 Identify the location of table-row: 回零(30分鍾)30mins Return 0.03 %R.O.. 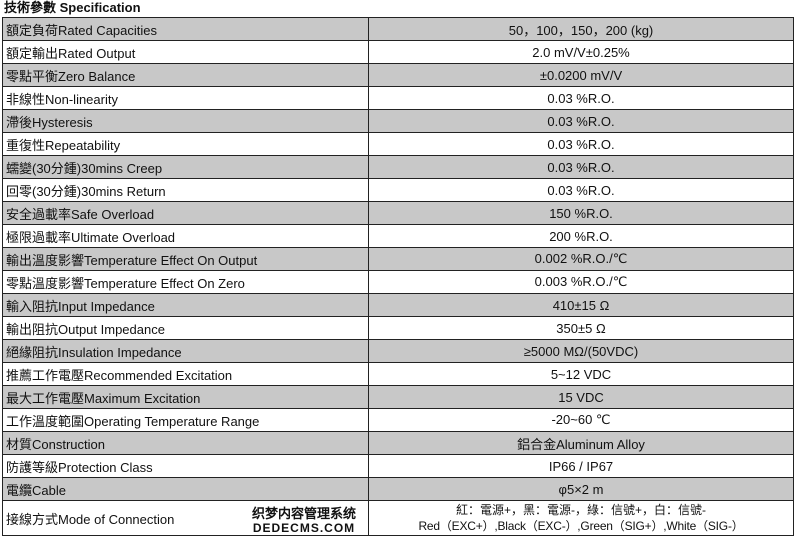
(398, 190).